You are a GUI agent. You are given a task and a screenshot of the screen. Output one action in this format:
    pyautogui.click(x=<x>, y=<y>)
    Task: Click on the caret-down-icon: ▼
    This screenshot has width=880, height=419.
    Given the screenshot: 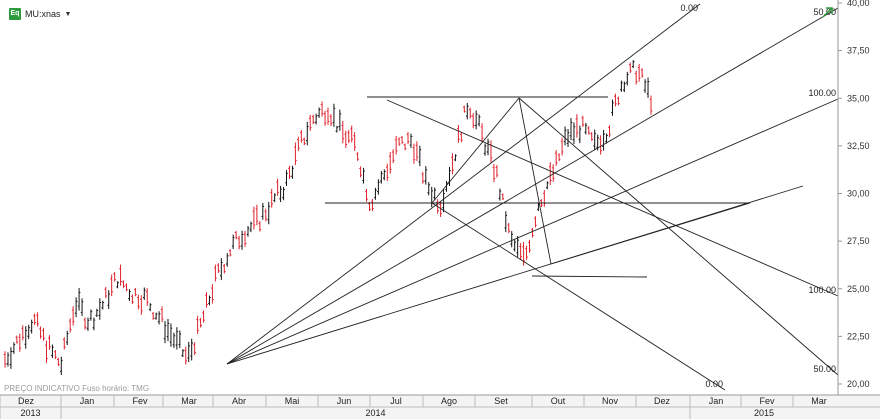 What is the action you would take?
    pyautogui.click(x=68, y=14)
    